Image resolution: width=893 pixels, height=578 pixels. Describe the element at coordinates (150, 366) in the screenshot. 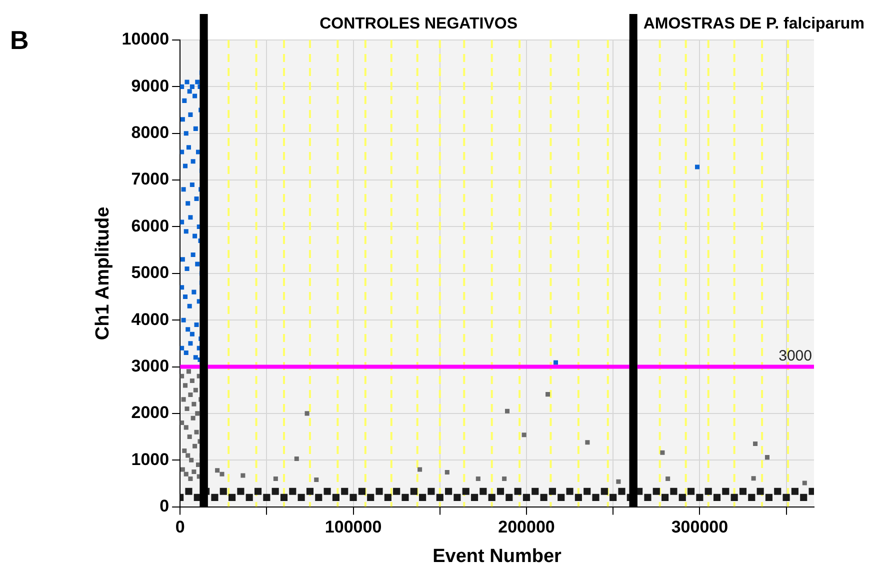

I see `y-tick-label: 3000` at that location.